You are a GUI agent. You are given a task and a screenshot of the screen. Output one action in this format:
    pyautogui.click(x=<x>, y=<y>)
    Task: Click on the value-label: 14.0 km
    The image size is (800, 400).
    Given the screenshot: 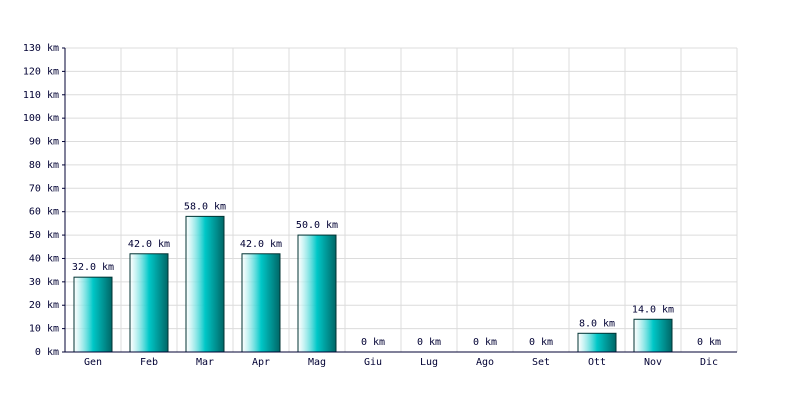 What is the action you would take?
    pyautogui.click(x=653, y=309)
    